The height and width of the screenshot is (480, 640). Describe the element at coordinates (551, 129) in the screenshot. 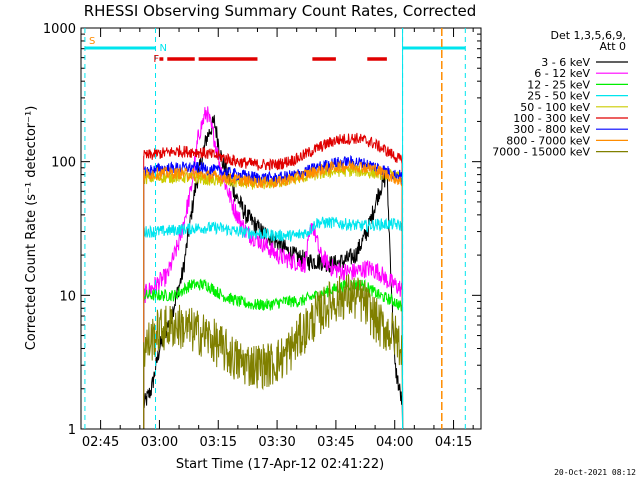

I see `legend-label-6: 300 - 800 keV` at that location.